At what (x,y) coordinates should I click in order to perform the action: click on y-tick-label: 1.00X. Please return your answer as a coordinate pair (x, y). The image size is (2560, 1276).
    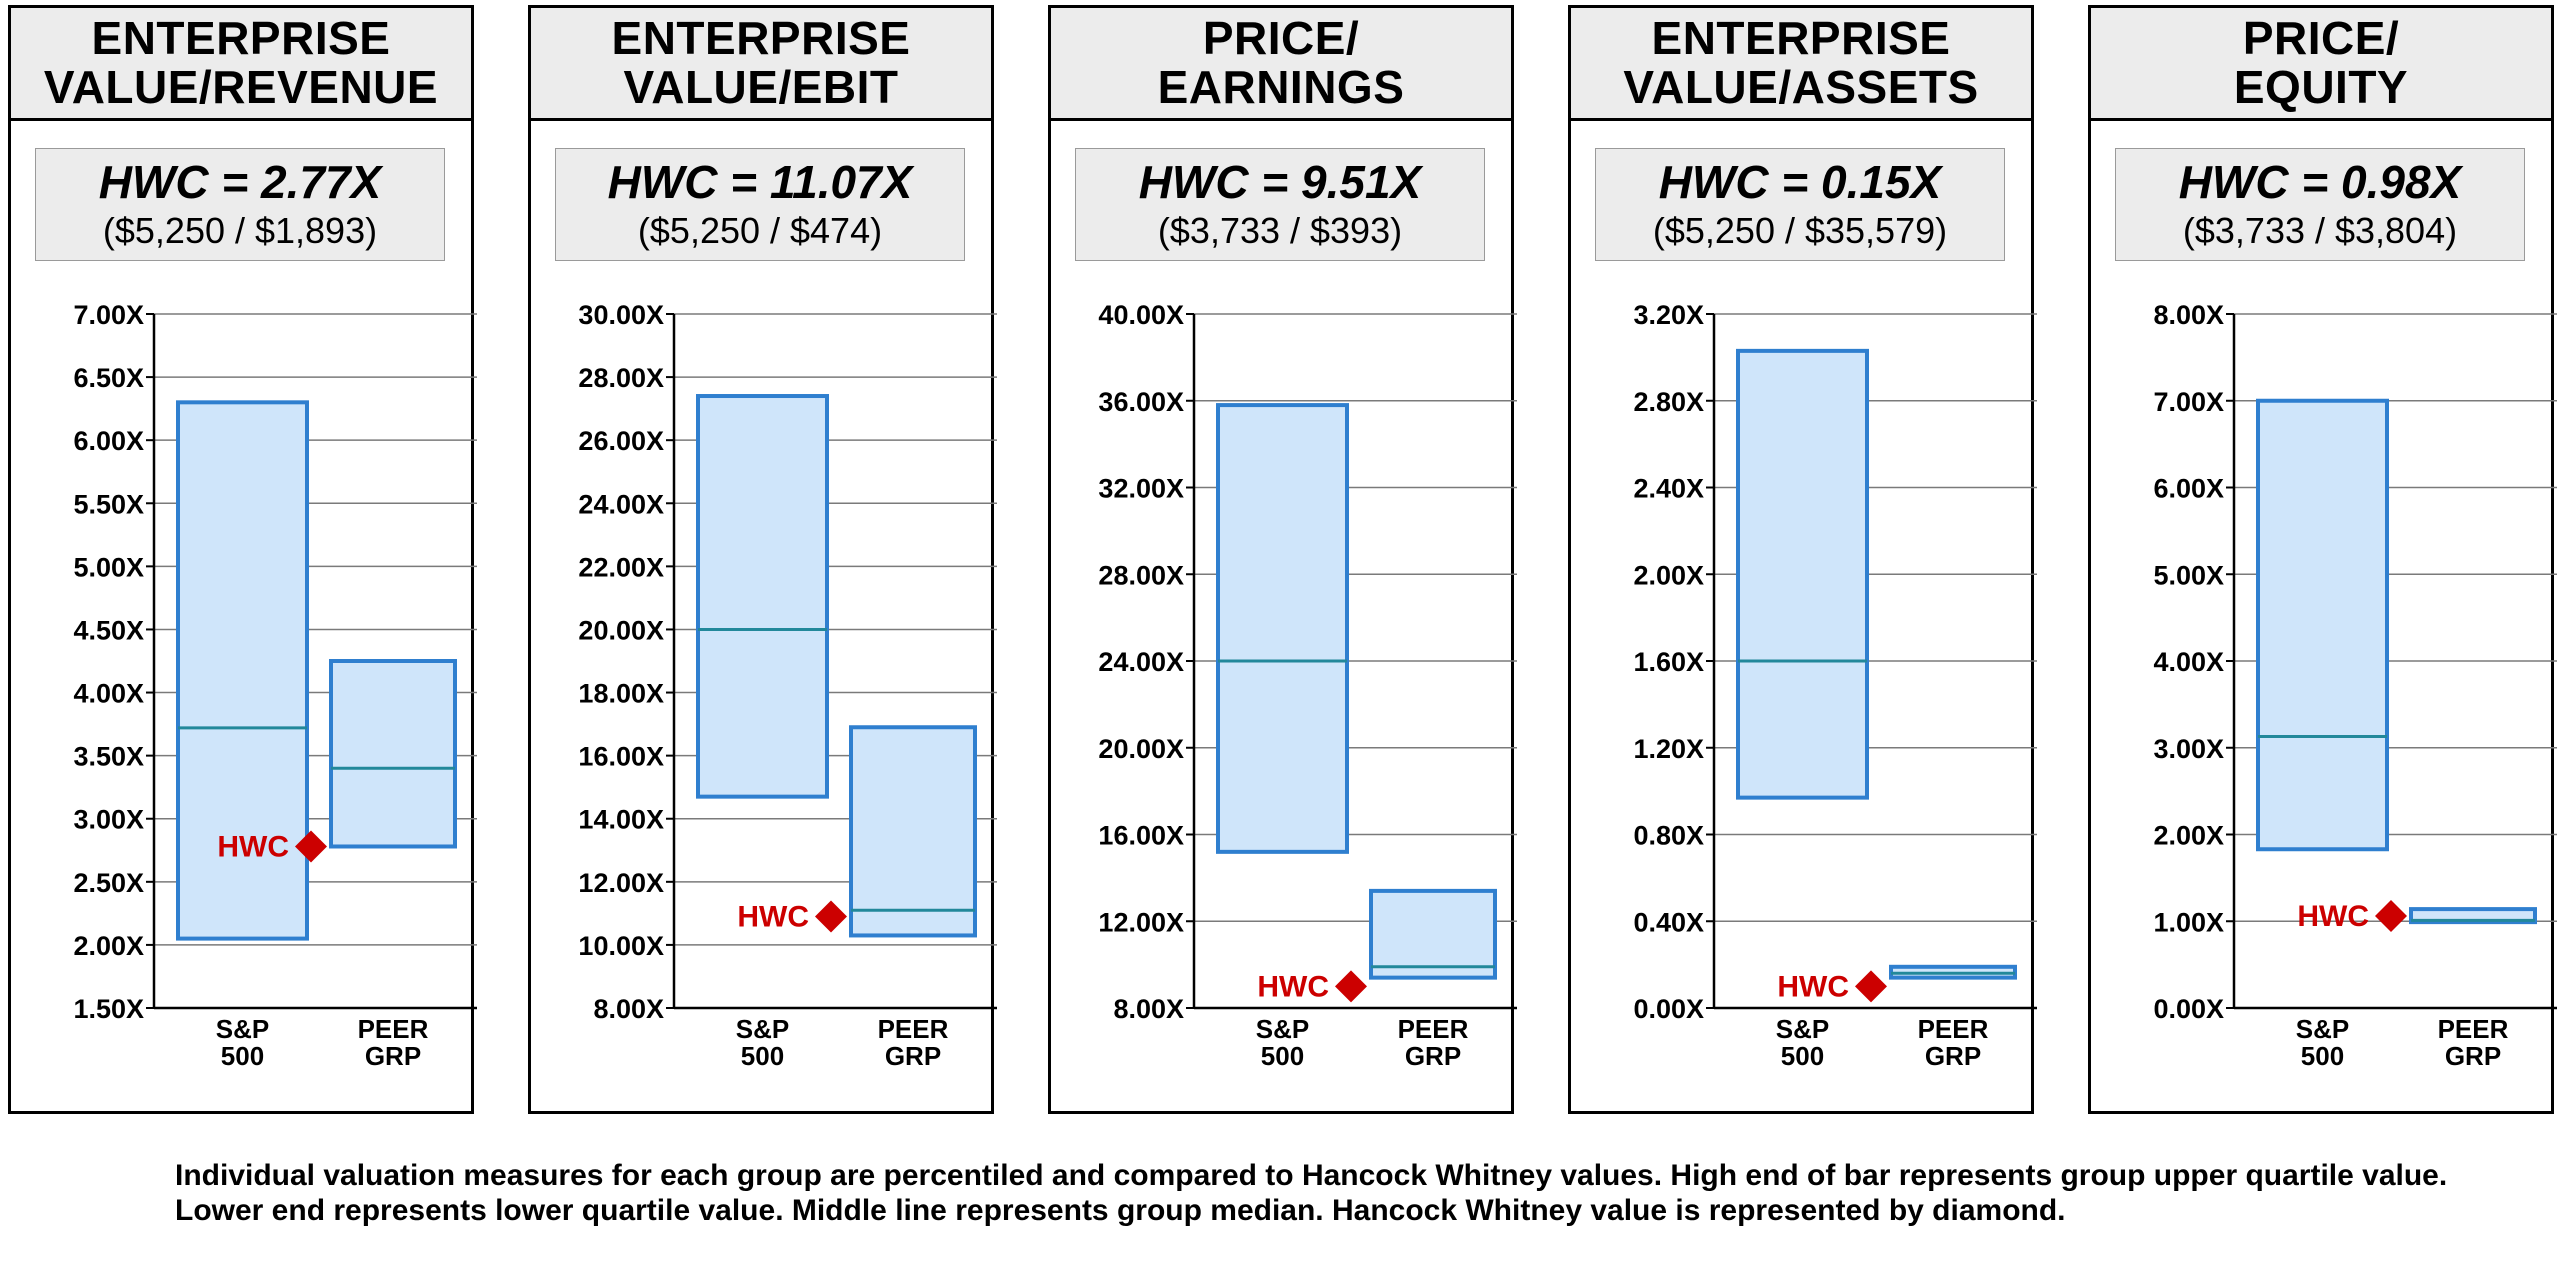
    Looking at the image, I should click on (2188, 922).